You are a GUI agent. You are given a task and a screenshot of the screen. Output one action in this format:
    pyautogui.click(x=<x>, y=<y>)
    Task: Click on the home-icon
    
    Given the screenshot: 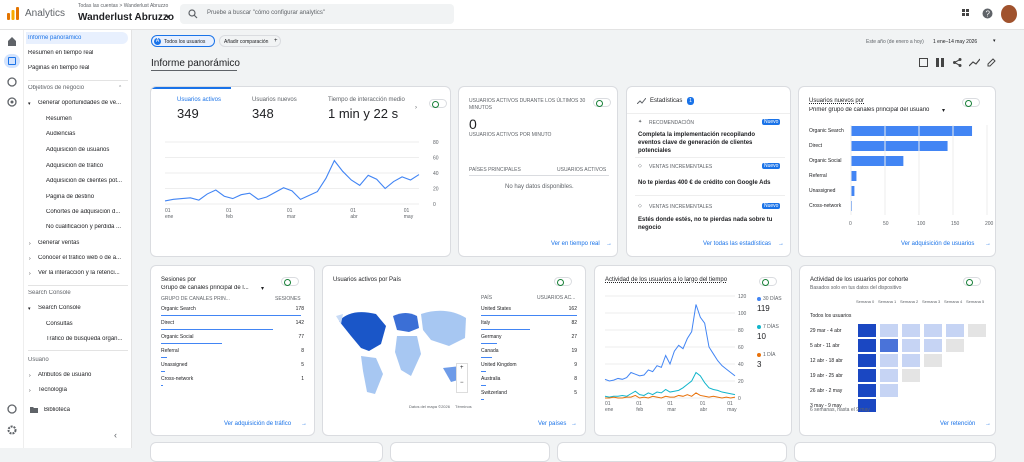 What is the action you would take?
    pyautogui.click(x=12, y=41)
    